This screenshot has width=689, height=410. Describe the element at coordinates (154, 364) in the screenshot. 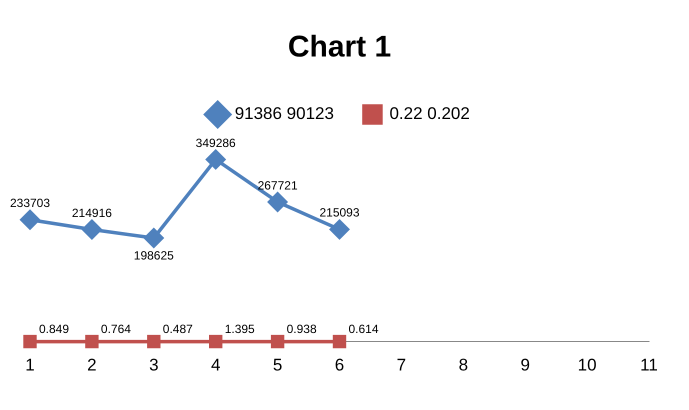

I see `x-tick-label: 3` at that location.